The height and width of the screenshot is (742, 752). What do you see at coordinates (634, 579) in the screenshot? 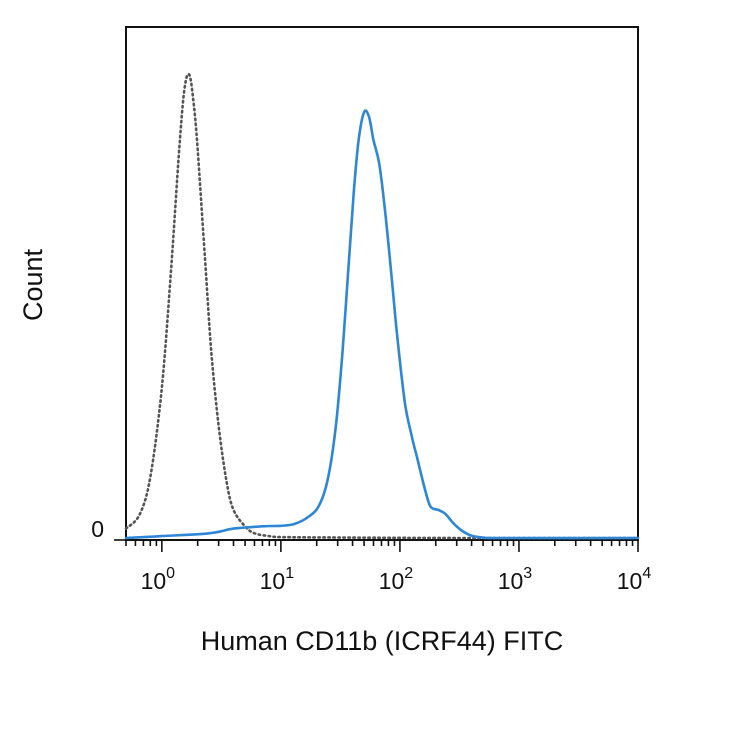
I see `x-tick-label: 10⁴` at bounding box center [634, 579].